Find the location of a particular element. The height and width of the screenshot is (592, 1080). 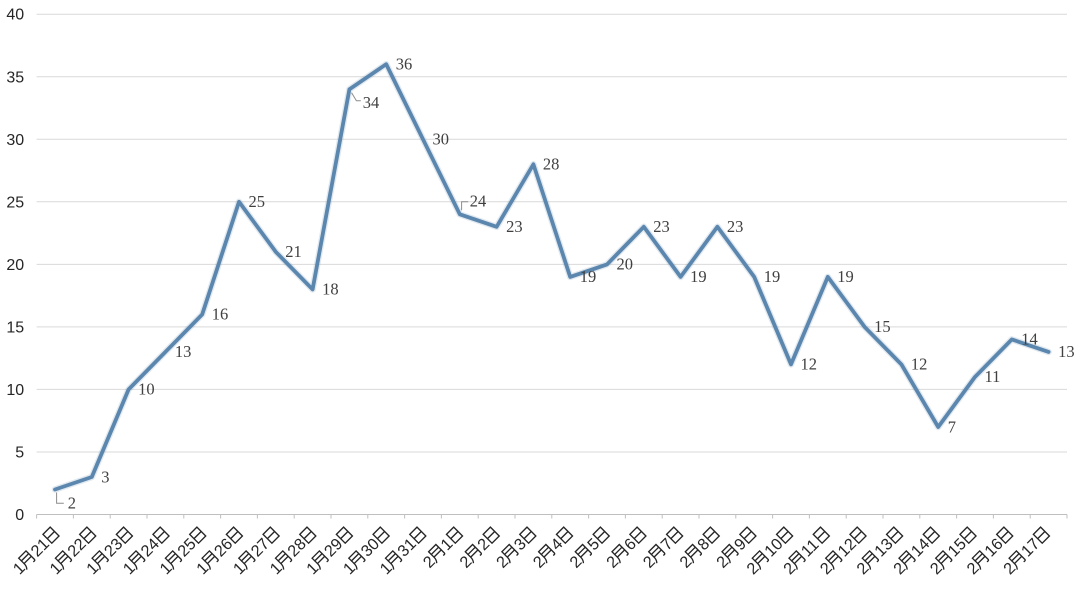

svg-text: 21 is located at coordinates (293, 251).